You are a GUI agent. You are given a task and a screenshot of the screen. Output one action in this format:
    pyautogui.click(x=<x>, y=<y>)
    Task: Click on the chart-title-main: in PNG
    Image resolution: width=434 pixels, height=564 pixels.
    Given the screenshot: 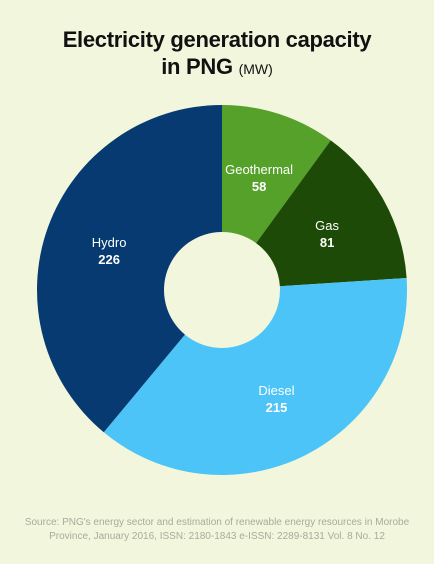 What is the action you would take?
    pyautogui.click(x=197, y=66)
    